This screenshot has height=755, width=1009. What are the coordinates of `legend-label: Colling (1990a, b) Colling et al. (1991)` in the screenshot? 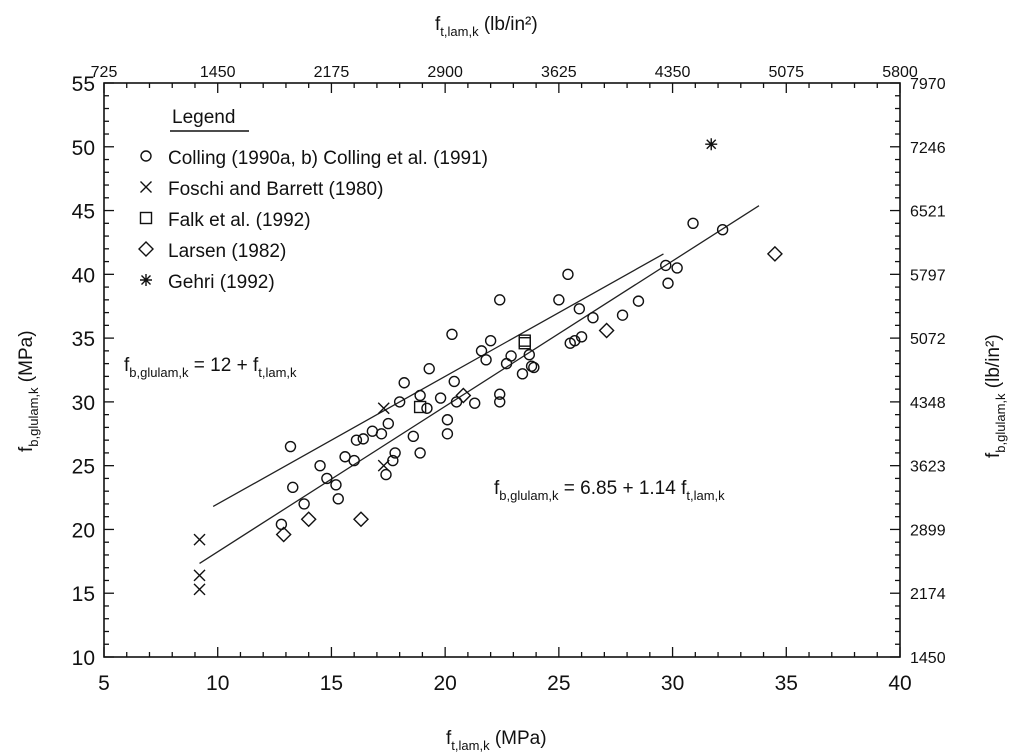 It's located at (328, 158).